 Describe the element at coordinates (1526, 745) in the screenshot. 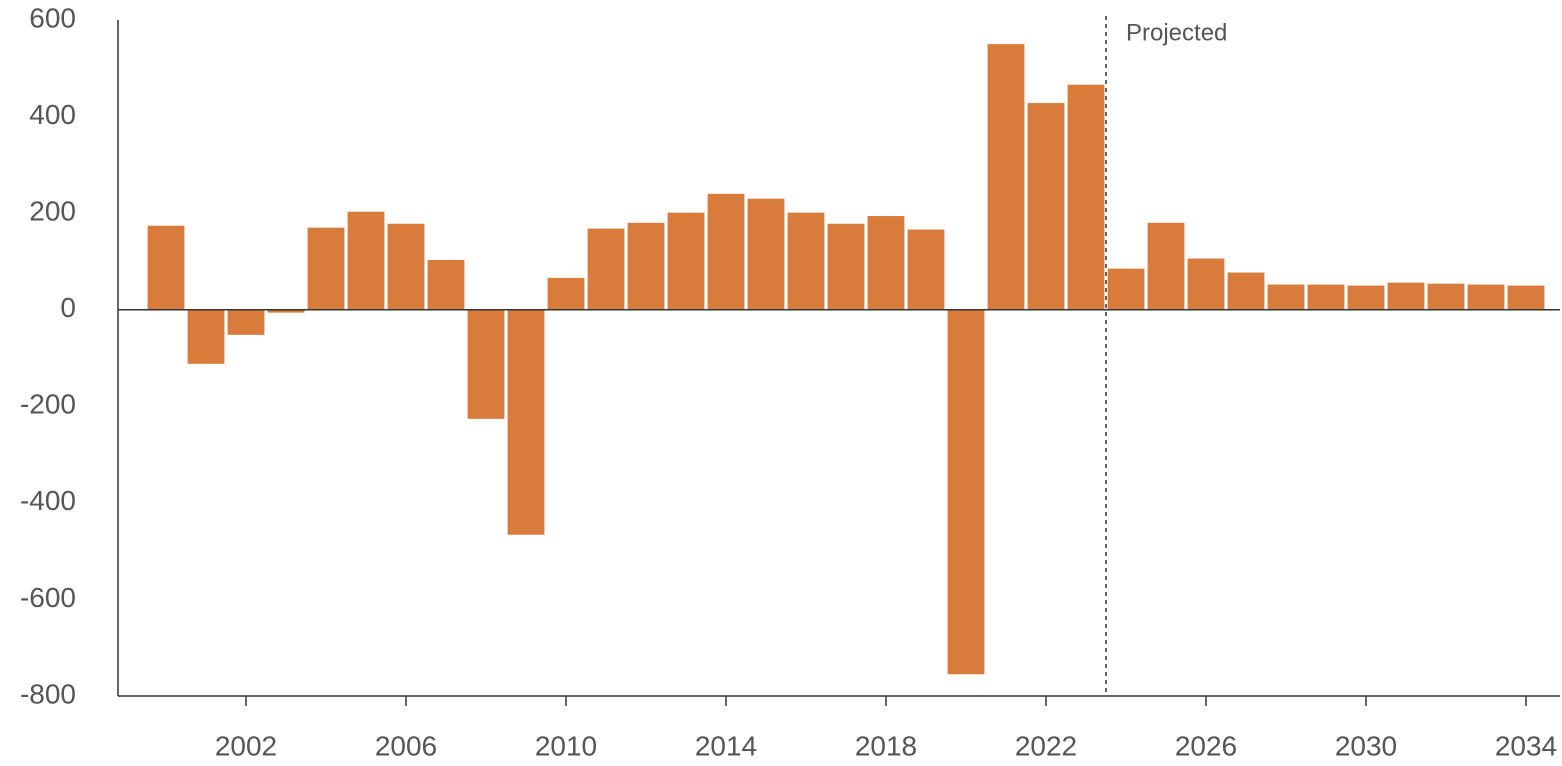

I see `x-tick-label: 2034` at that location.